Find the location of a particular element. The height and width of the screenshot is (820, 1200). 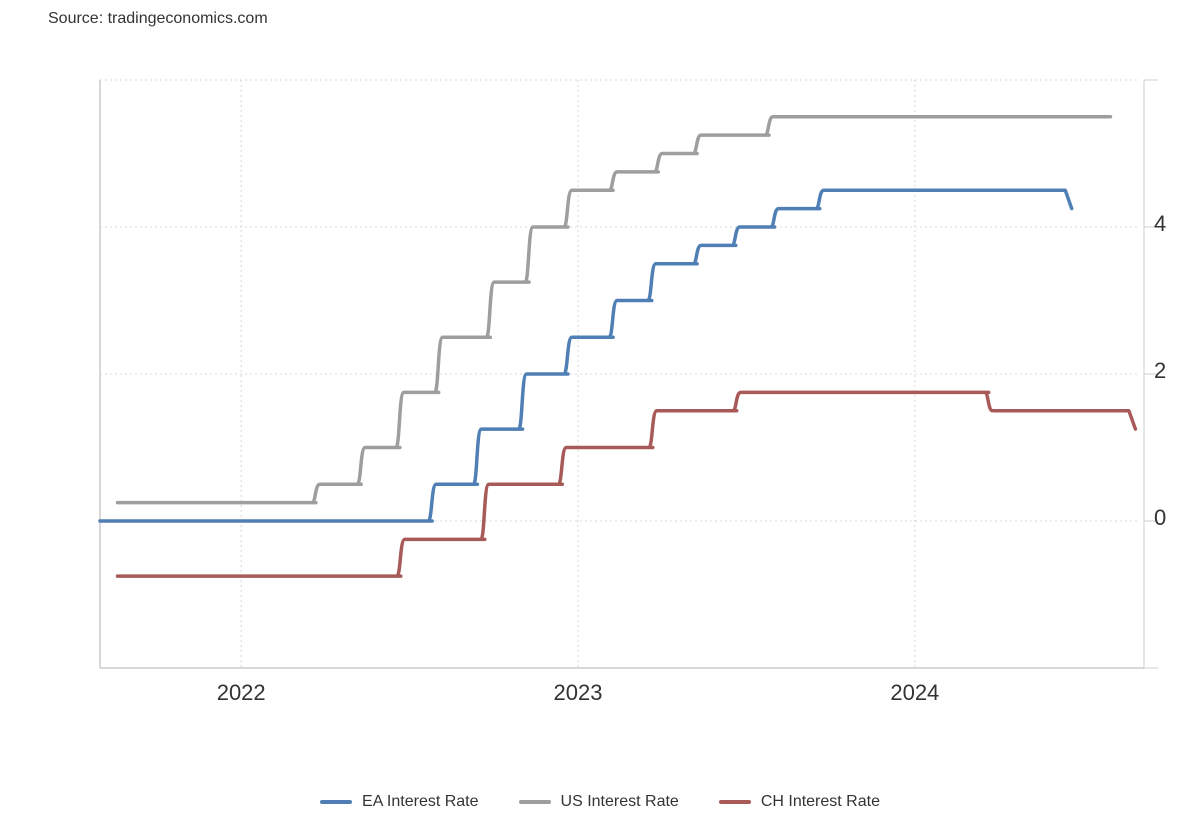

legend-item-us: US Interest Rate is located at coordinates (598, 802).